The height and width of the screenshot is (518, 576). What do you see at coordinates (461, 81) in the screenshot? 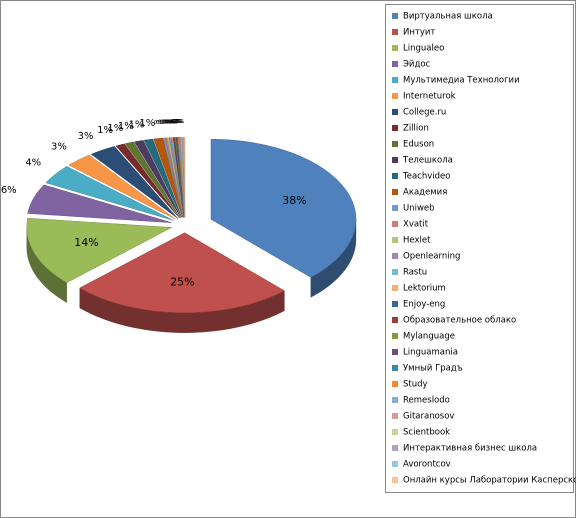
I see `legend-label: Мультимедиа Технологии` at bounding box center [461, 81].